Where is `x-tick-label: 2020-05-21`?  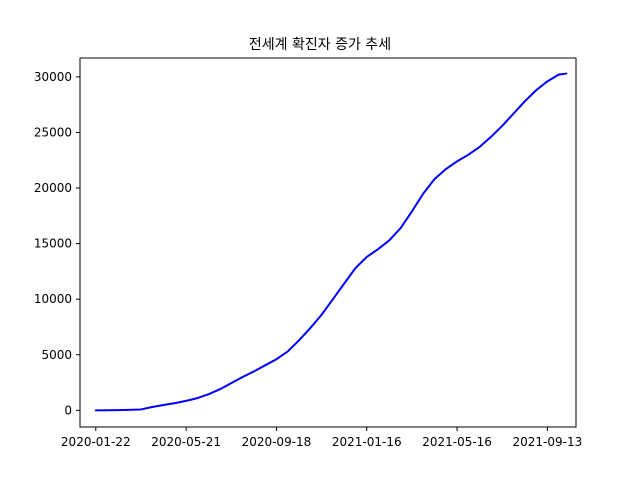
x-tick-label: 2020-05-21 is located at coordinates (186, 442).